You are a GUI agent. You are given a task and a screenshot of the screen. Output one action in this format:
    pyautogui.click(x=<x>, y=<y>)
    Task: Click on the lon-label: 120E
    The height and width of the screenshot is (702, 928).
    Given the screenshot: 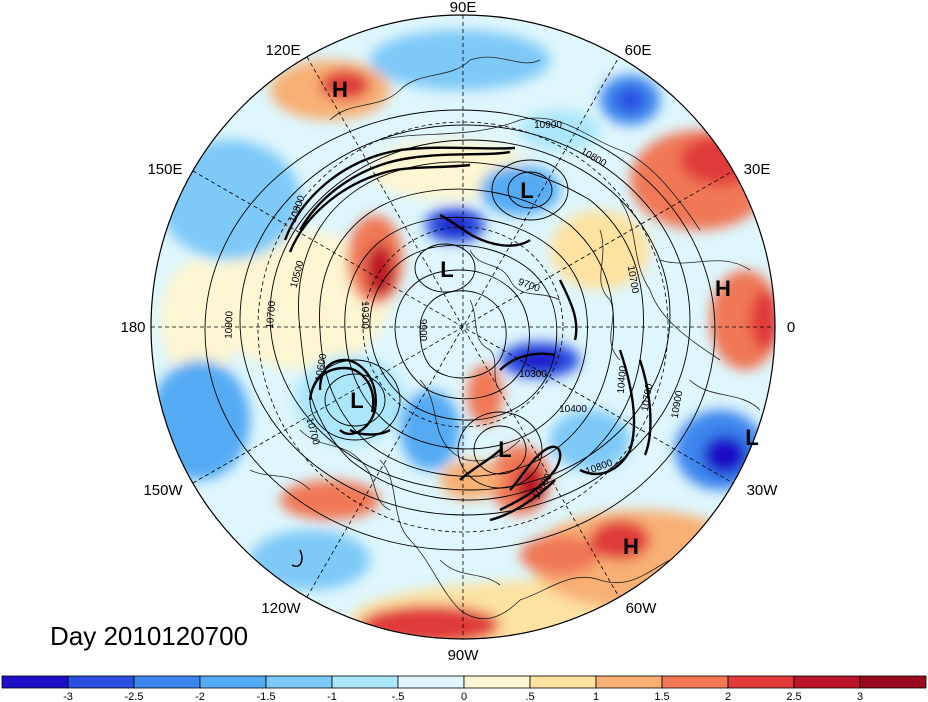 What is the action you would take?
    pyautogui.click(x=282, y=50)
    